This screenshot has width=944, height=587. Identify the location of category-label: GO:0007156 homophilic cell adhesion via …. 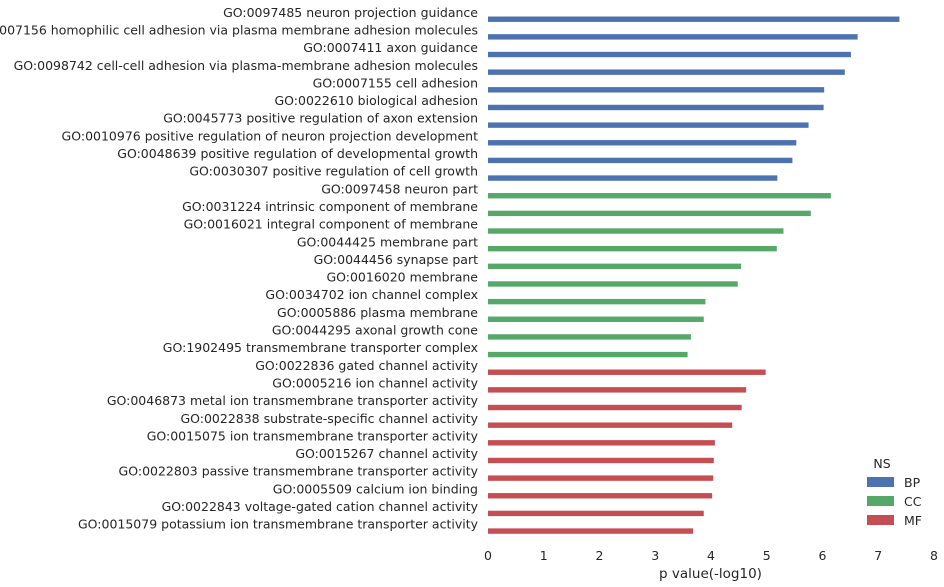
(239, 29).